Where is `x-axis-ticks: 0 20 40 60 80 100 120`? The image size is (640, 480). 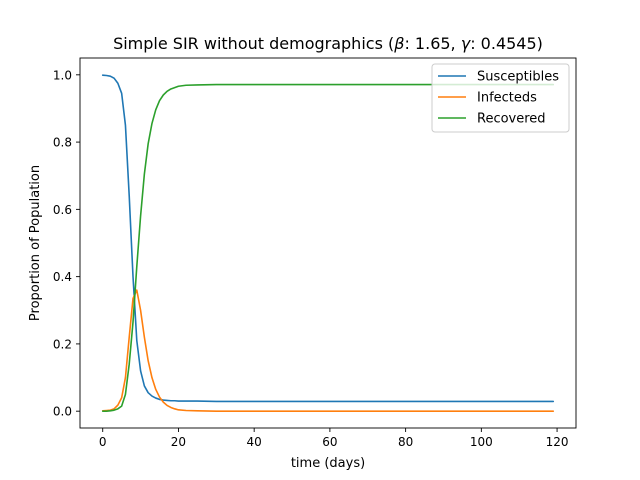 x-axis-ticks: 0 20 40 60 80 100 120 is located at coordinates (334, 438).